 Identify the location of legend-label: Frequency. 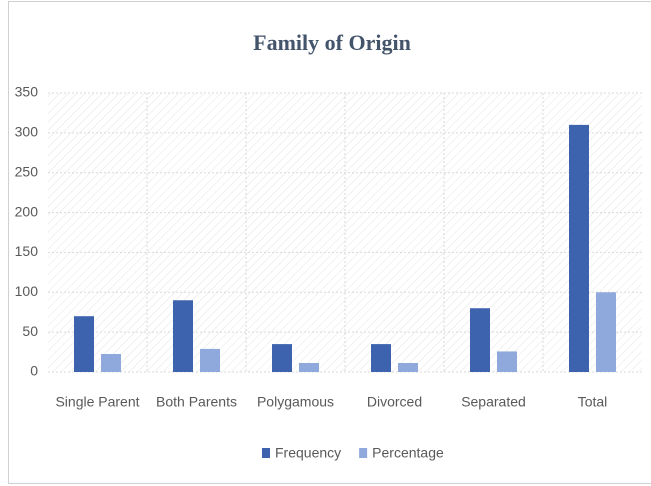
(308, 453).